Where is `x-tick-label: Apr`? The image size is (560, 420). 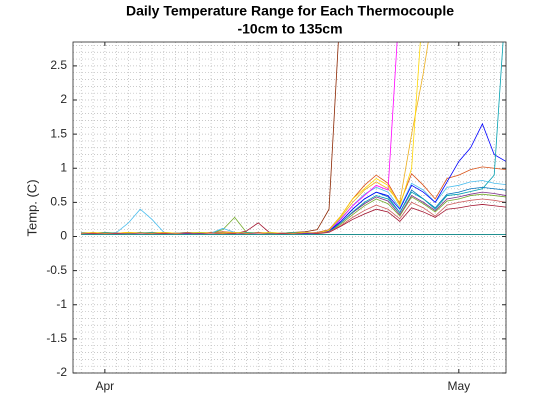
x-tick-label: Apr is located at coordinates (105, 386).